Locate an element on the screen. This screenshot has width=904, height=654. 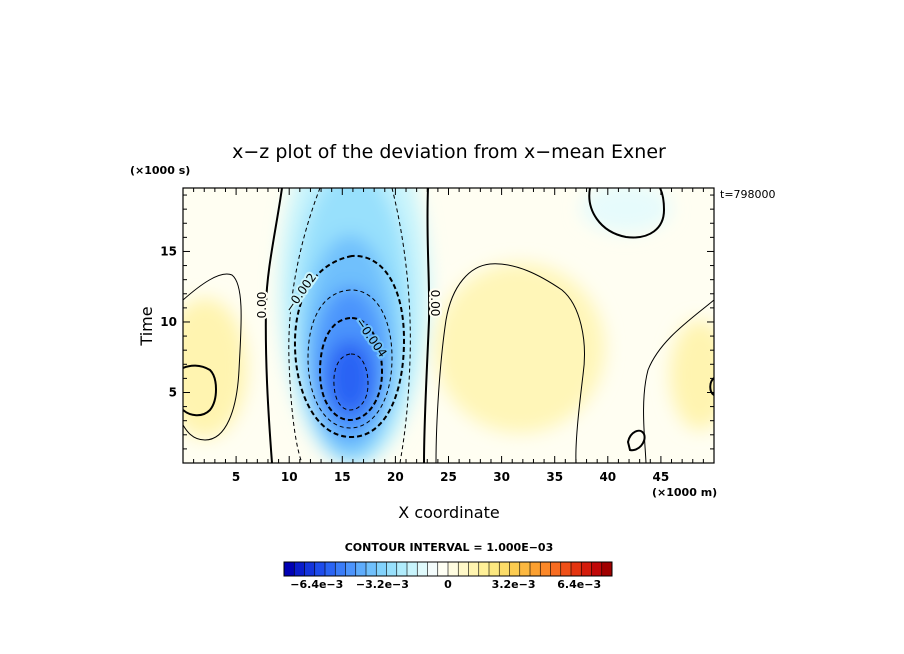
time-stamp: t=798000 is located at coordinates (748, 194).